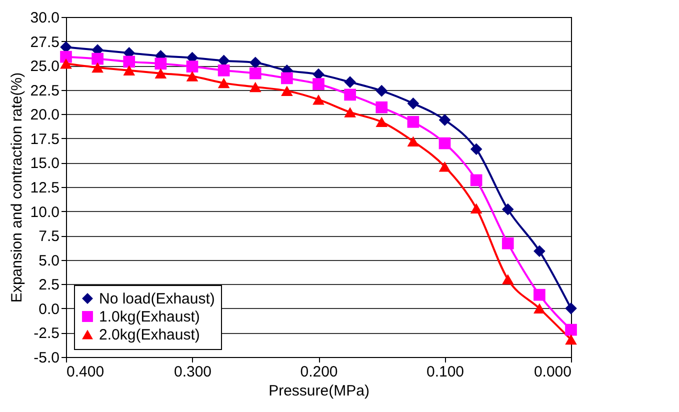  What do you see at coordinates (47, 333) in the screenshot?
I see `y-tick-label: -2.5` at bounding box center [47, 333].